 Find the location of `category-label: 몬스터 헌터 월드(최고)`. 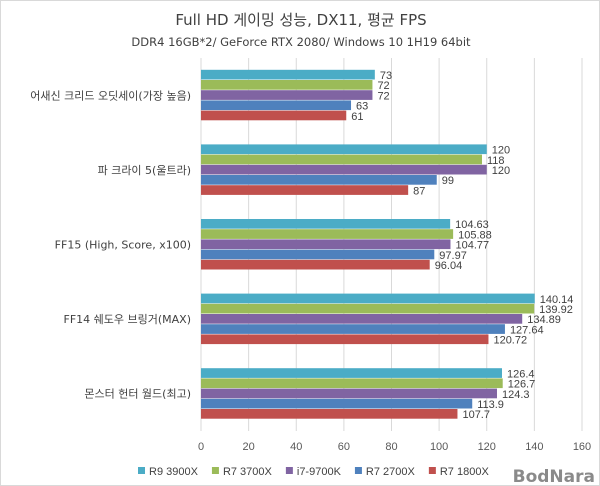

category-label: 몬스터 헌터 월드(최고) is located at coordinates (137, 394).